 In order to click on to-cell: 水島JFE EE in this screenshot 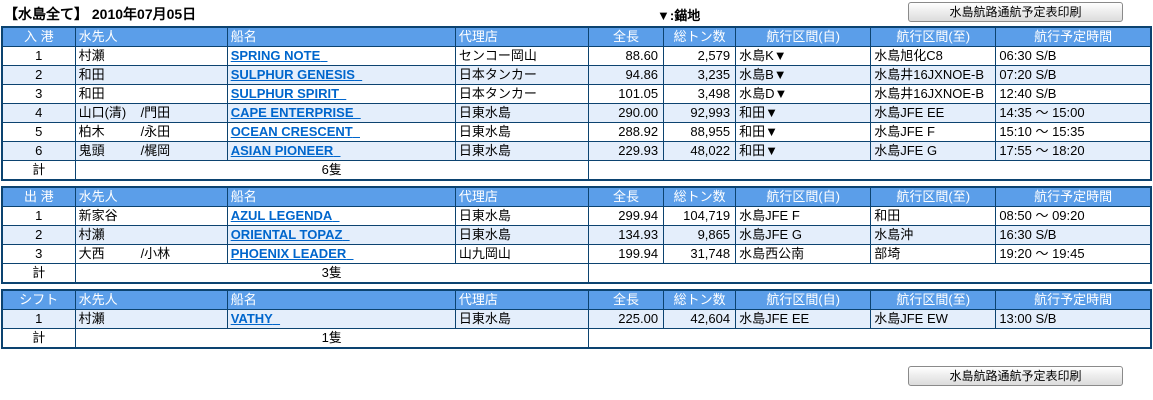, I will do `click(933, 113)`.